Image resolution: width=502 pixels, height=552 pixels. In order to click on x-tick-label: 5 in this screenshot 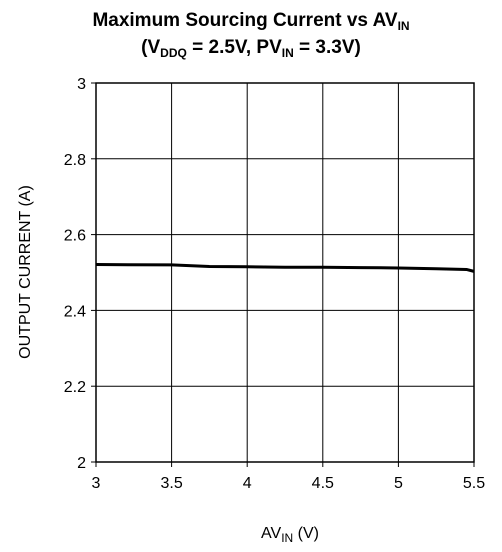, I will do `click(398, 483)`.